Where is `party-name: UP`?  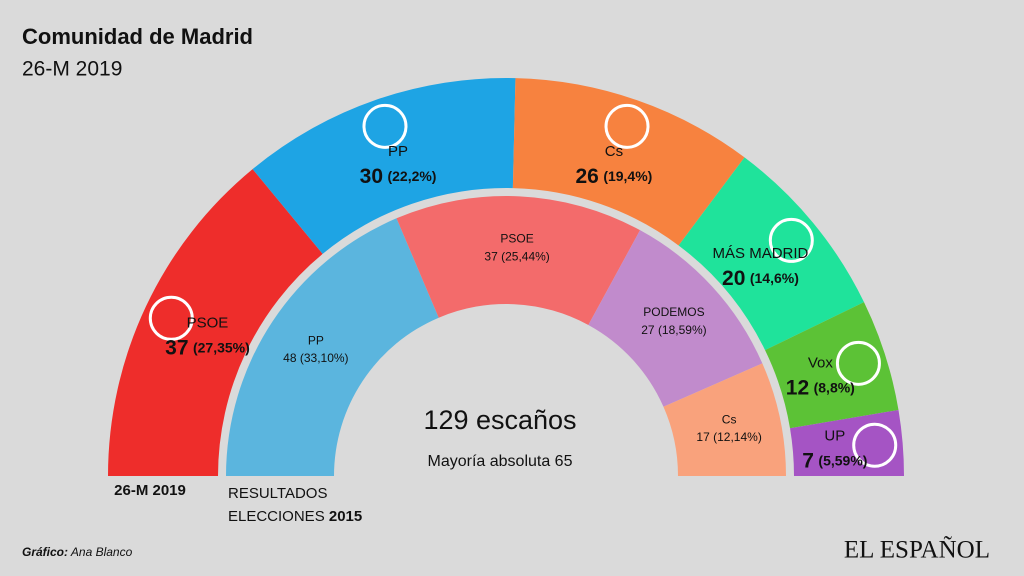
party-name: UP is located at coordinates (834, 436).